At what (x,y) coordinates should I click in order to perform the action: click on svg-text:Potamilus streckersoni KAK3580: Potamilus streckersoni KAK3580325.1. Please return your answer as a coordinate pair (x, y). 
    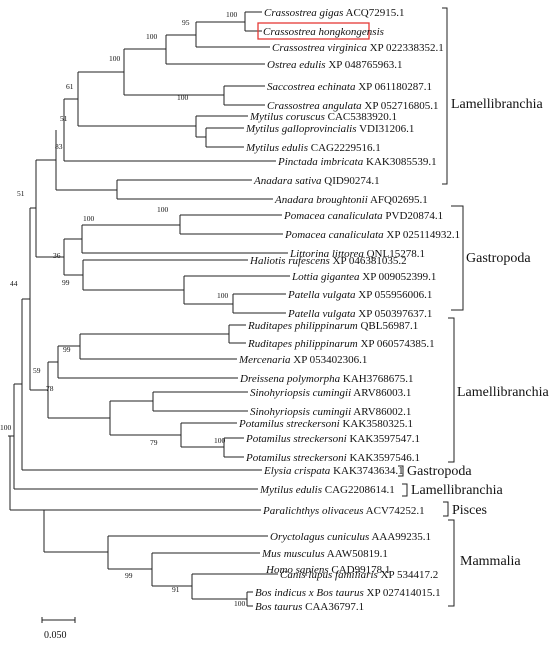
    Looking at the image, I should click on (325, 424).